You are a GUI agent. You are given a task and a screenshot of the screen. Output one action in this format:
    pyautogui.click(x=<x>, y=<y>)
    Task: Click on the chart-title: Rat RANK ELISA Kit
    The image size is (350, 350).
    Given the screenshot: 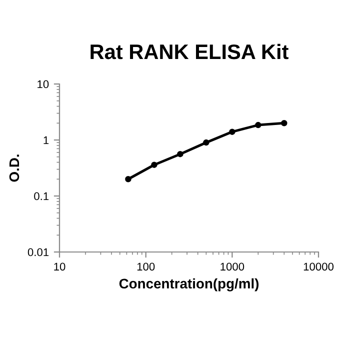 What is the action you would take?
    pyautogui.click(x=189, y=52)
    